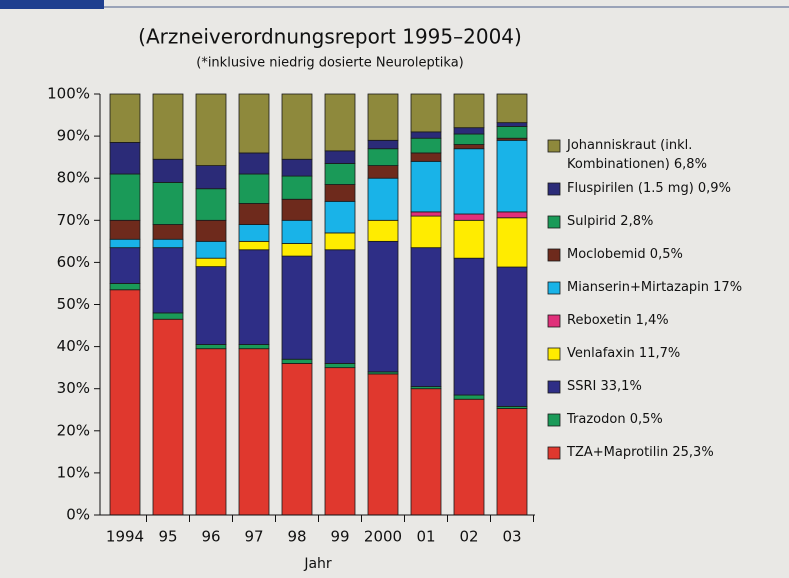 The height and width of the screenshot is (578, 789). I want to click on y-tick-label: 70%, so click(73, 220).